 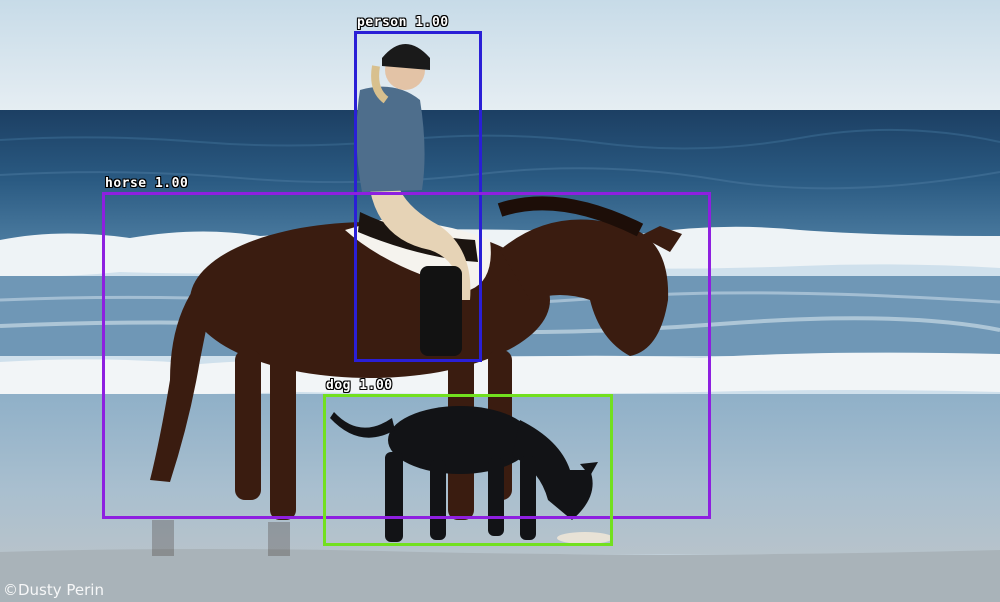 What do you see at coordinates (359, 385) in the screenshot?
I see `dog-detection-label: dog 1.00` at bounding box center [359, 385].